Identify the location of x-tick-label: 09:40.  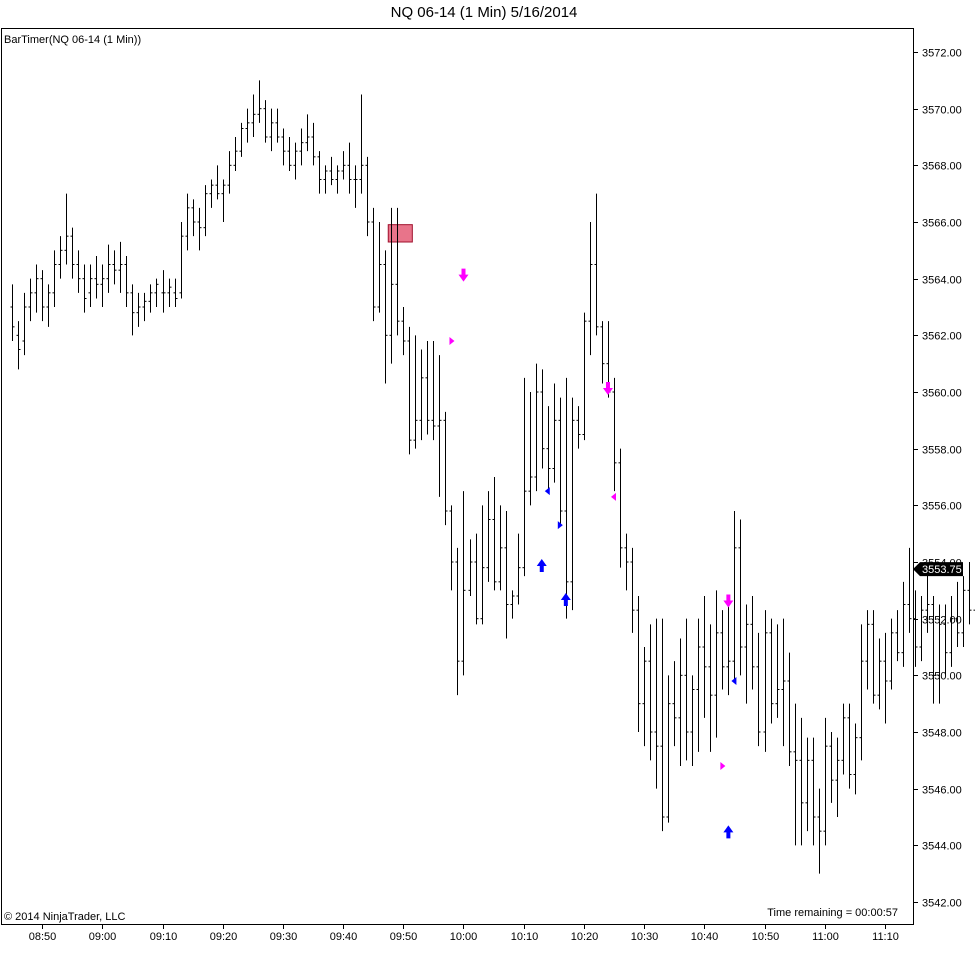
(344, 937).